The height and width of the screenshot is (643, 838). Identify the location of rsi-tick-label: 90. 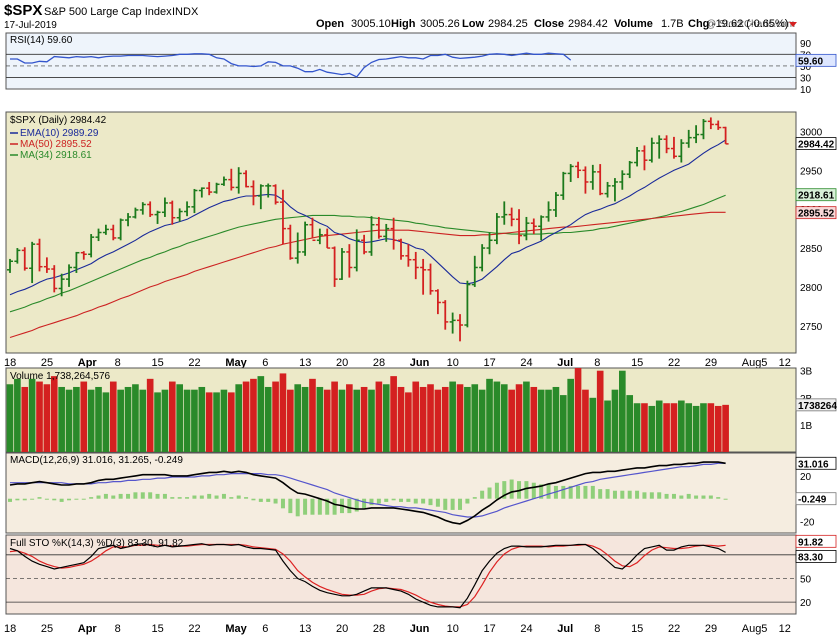
(806, 44).